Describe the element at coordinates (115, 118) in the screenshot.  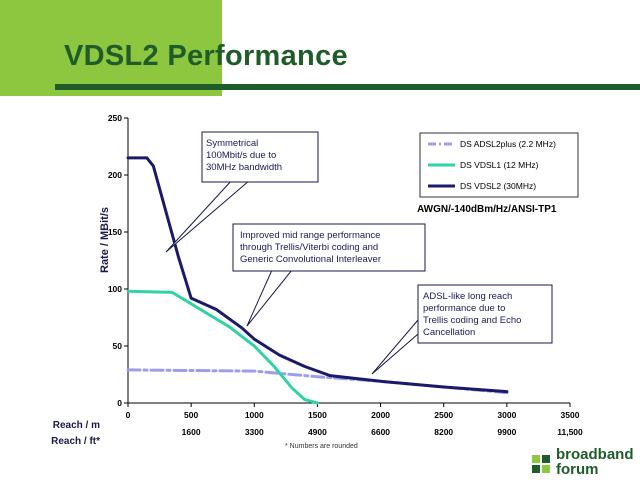
I see `y-tick-label: 250` at that location.